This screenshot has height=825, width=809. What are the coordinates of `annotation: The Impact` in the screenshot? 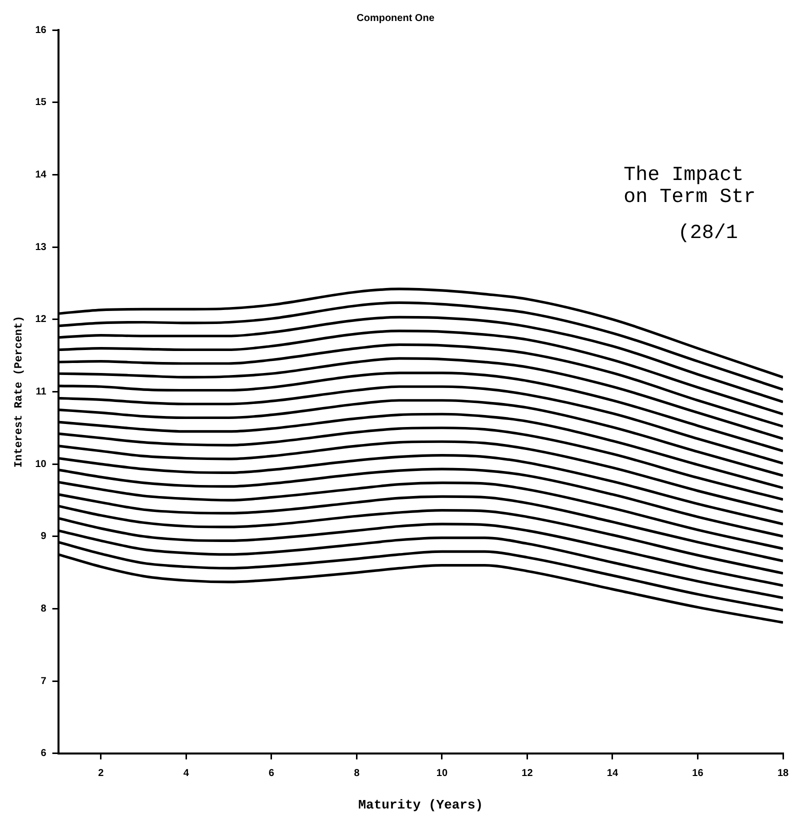 It's located at (684, 175).